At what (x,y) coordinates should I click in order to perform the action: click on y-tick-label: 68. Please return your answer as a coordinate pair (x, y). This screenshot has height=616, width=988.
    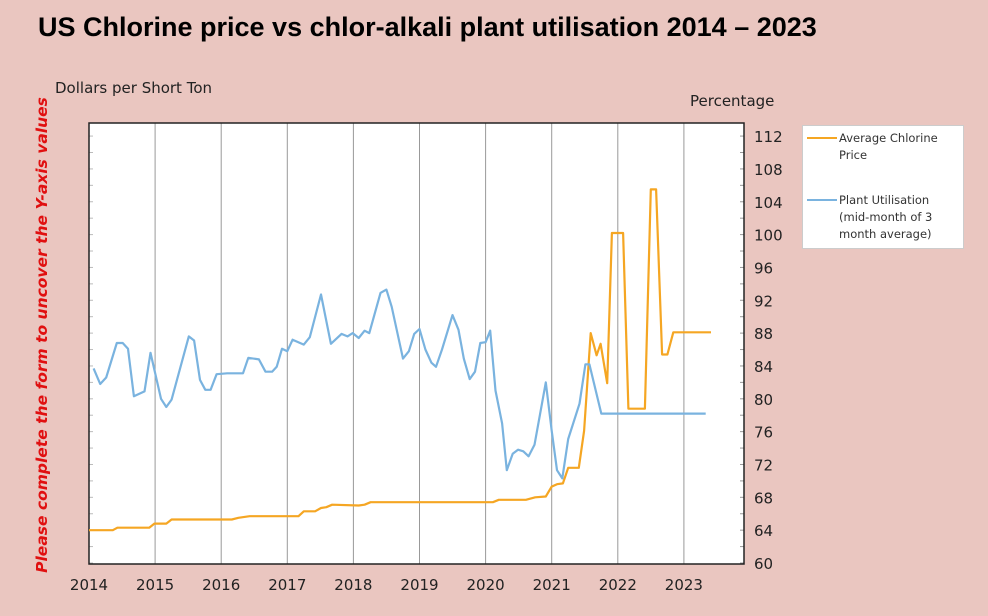
    Looking at the image, I should click on (763, 498).